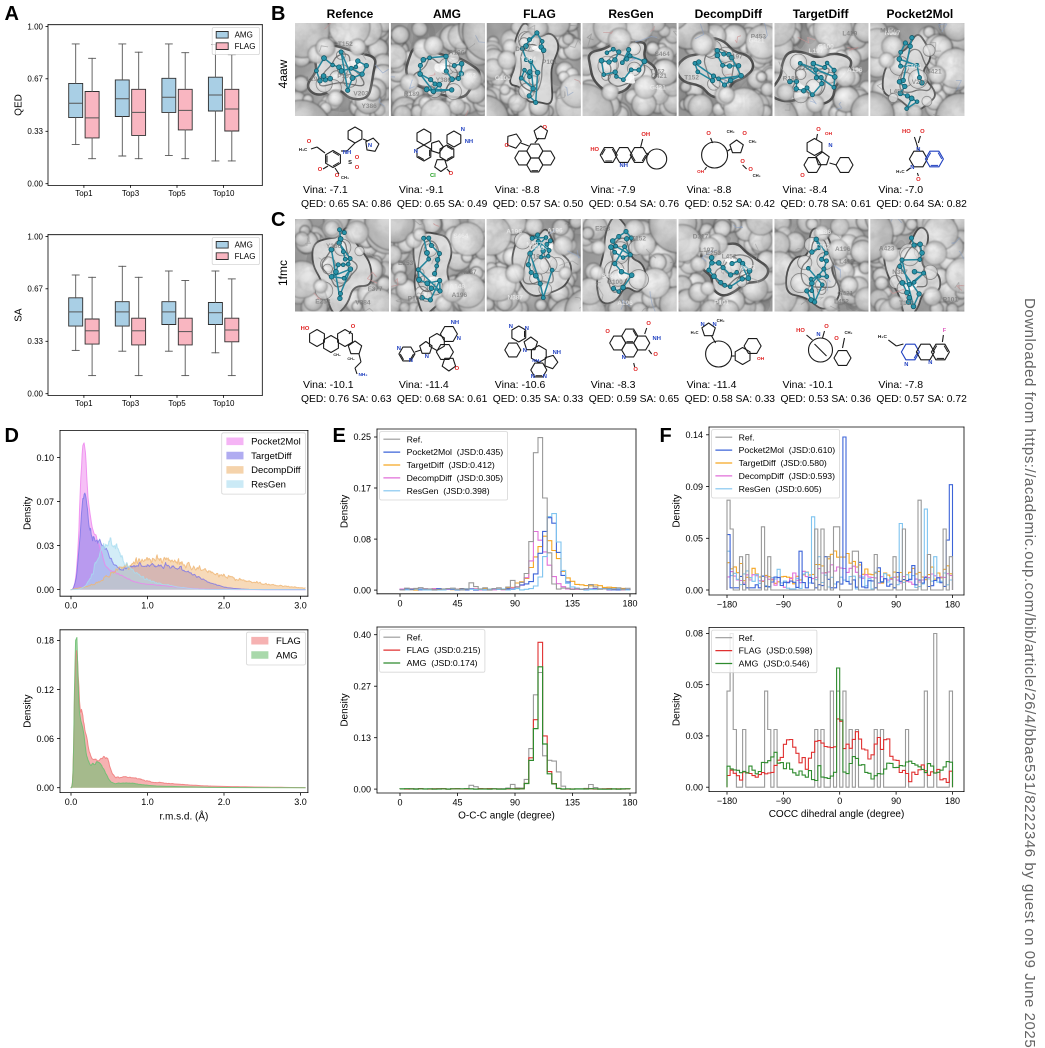 This screenshot has width=1045, height=1048. What do you see at coordinates (433, 176) in the screenshot?
I see `svg-text: Cl` at bounding box center [433, 176].